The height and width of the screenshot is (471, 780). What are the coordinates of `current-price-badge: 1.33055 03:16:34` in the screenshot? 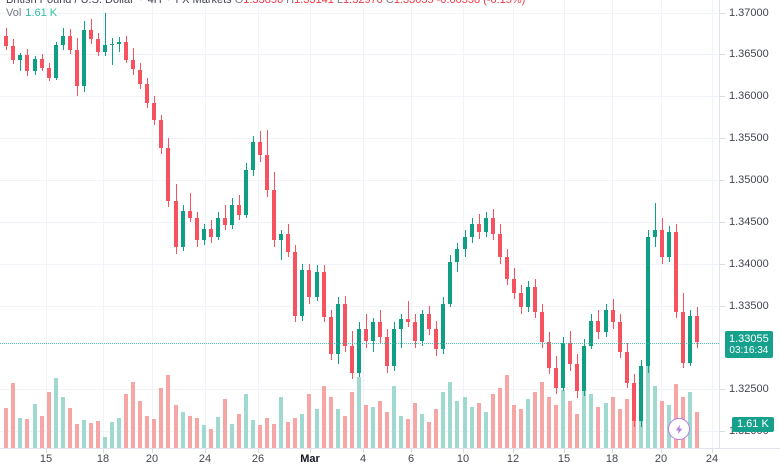 It's located at (749, 344).